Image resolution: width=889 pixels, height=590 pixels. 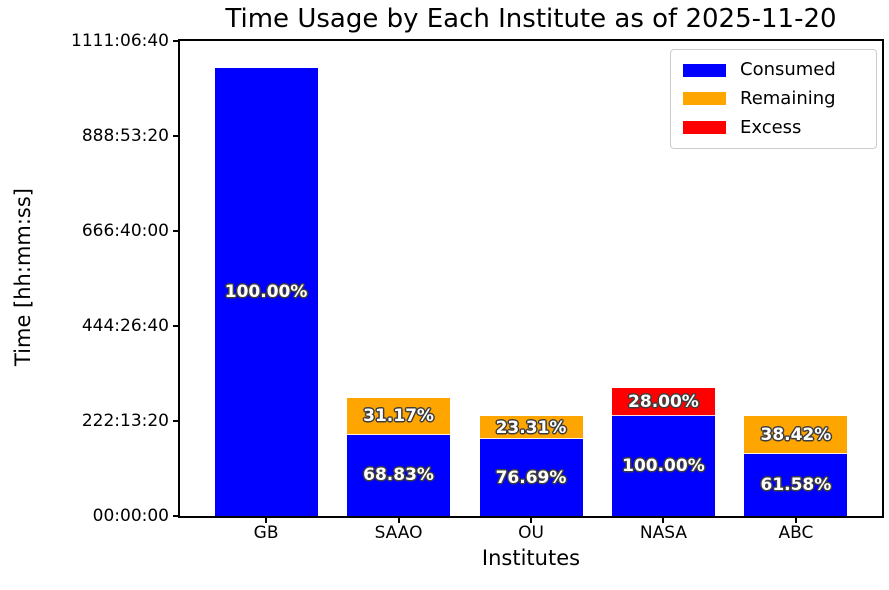 What do you see at coordinates (23, 277) in the screenshot?
I see `y-axis-label: Time [hh:mm:ss]` at bounding box center [23, 277].